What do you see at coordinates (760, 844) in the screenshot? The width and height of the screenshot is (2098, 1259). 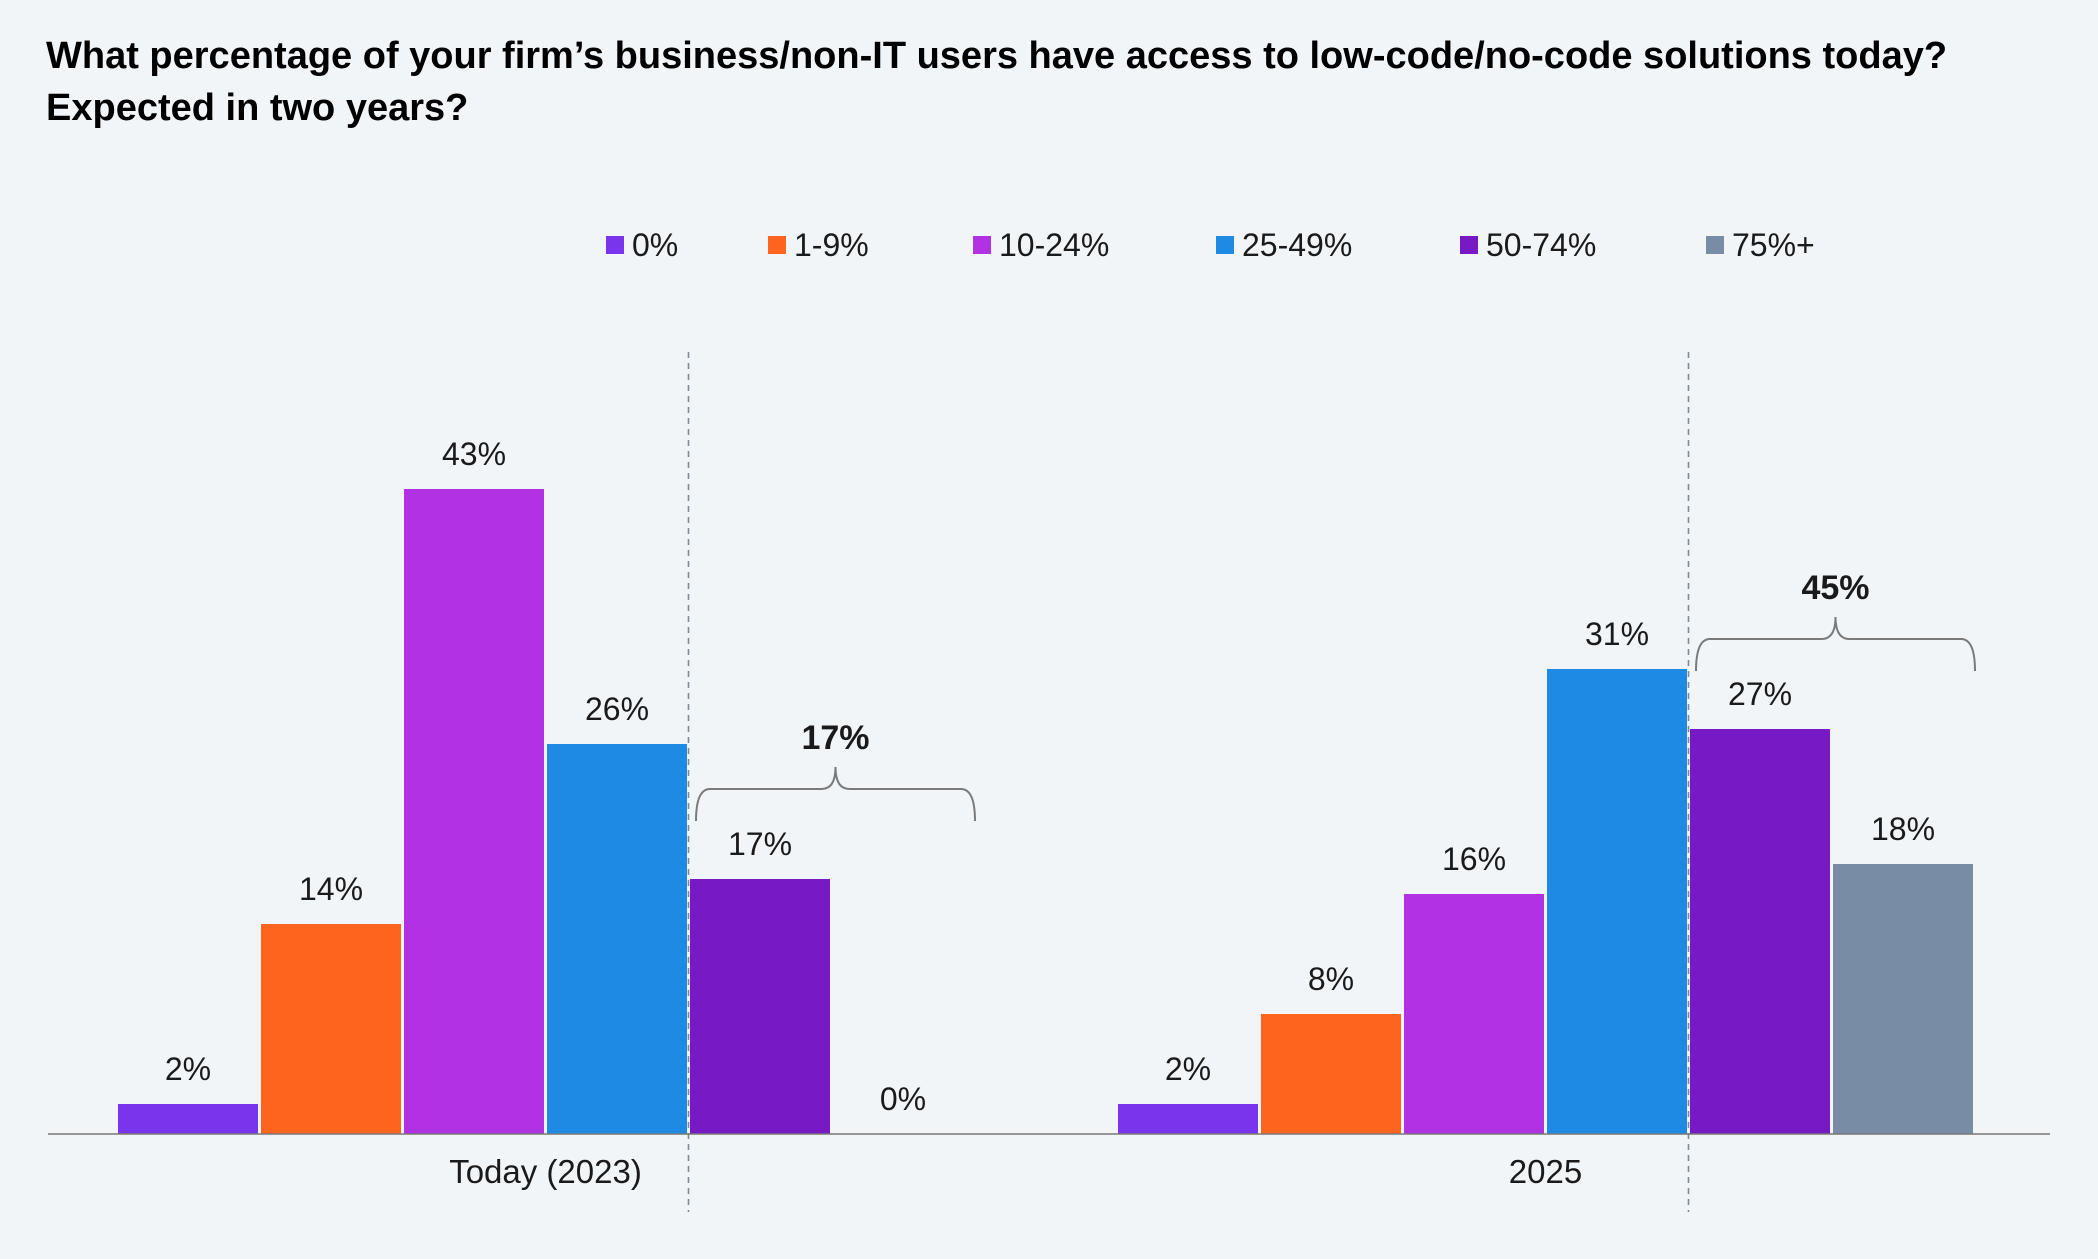 I see `value-label-0-4: 17%` at bounding box center [760, 844].